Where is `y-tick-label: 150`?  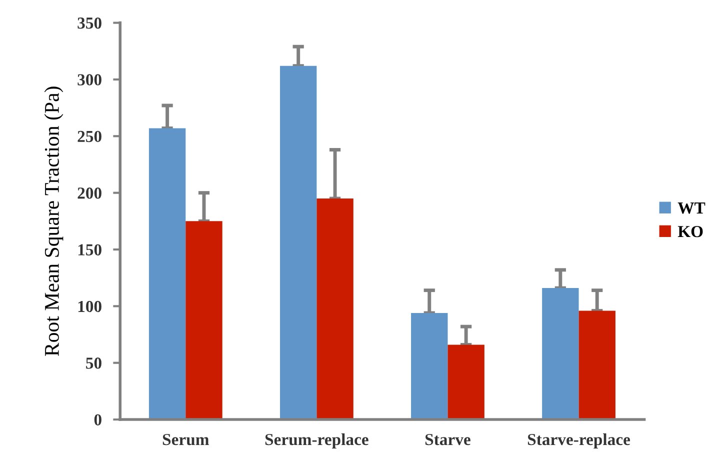
y-tick-label: 150 is located at coordinates (90, 250).